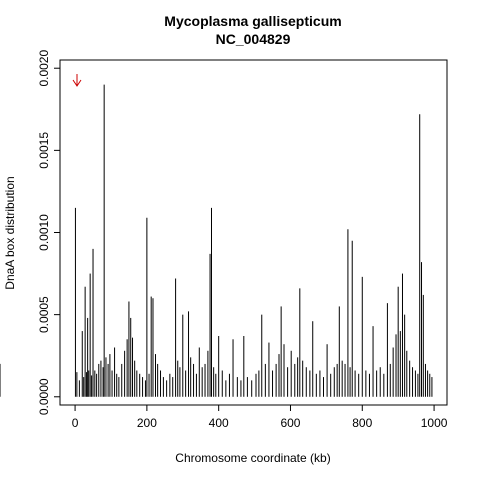 The height and width of the screenshot is (480, 480). Describe the element at coordinates (44, 232) in the screenshot. I see `y-tick-label: 0.0010` at that location.